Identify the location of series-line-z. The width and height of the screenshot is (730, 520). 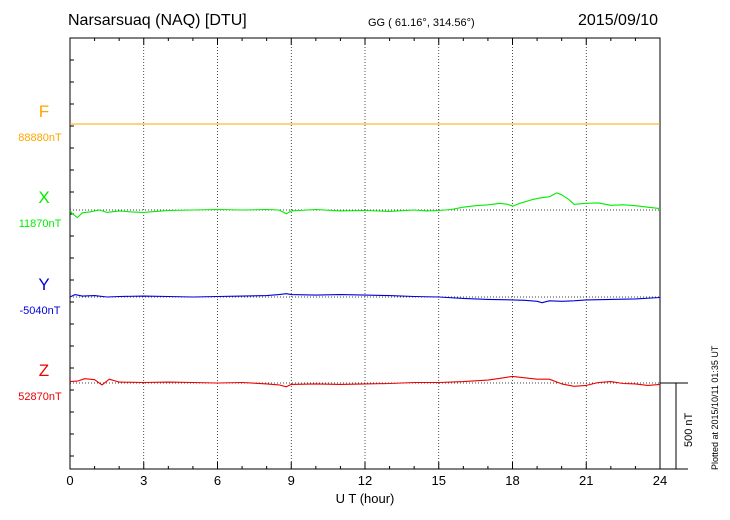
(365, 381).